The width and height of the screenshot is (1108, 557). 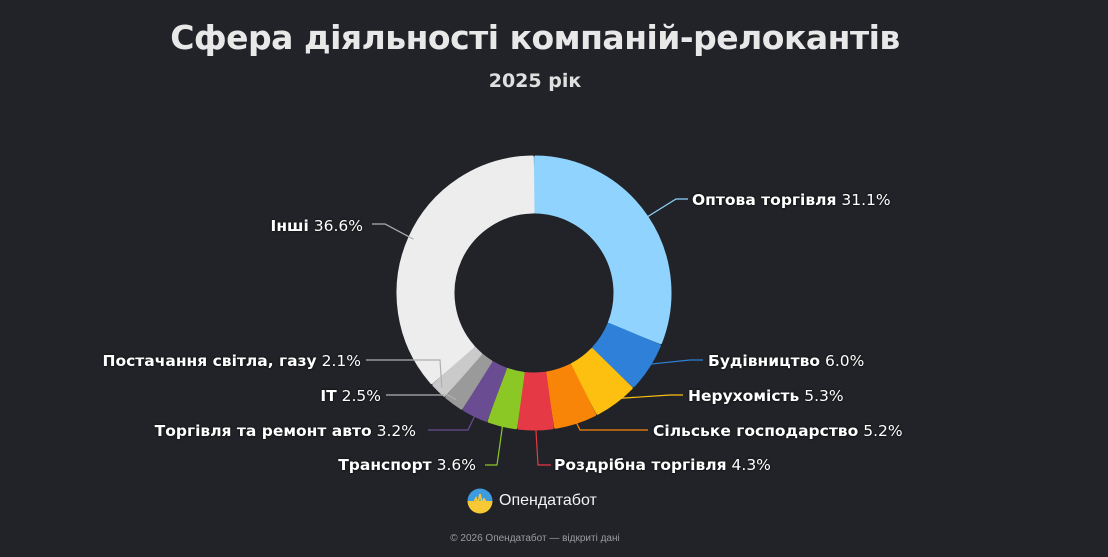 I want to click on chart-title: Сфера діяльності компаній-релокантів, so click(x=535, y=37).